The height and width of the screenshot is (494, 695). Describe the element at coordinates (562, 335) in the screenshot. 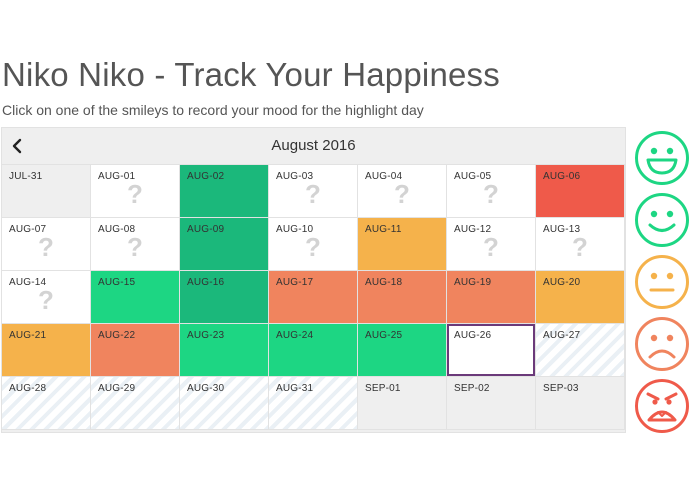

I see `day-label: AUG-27` at that location.